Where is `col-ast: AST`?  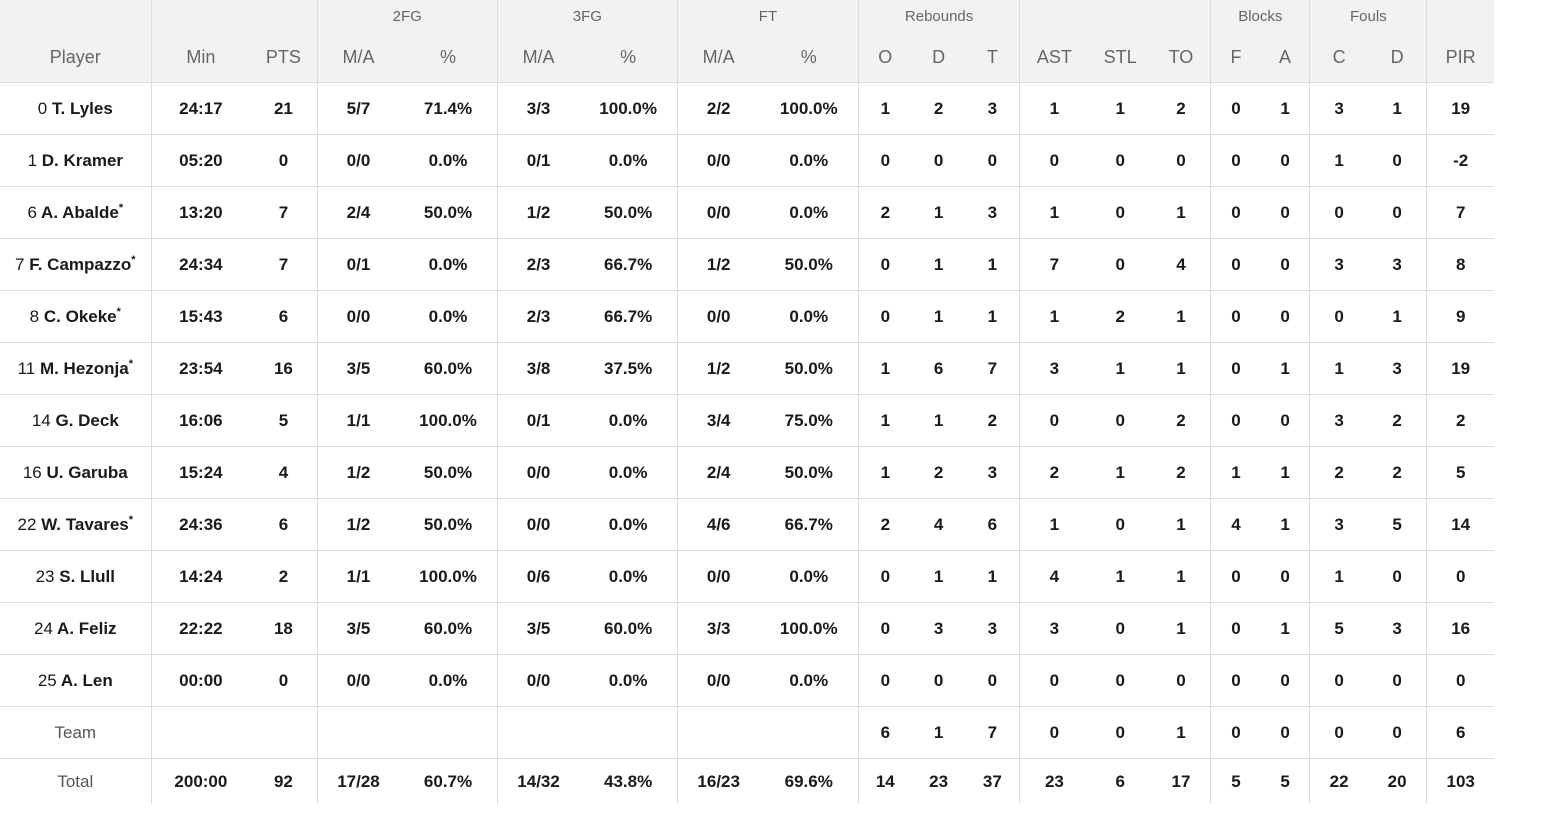 col-ast: AST is located at coordinates (1054, 57).